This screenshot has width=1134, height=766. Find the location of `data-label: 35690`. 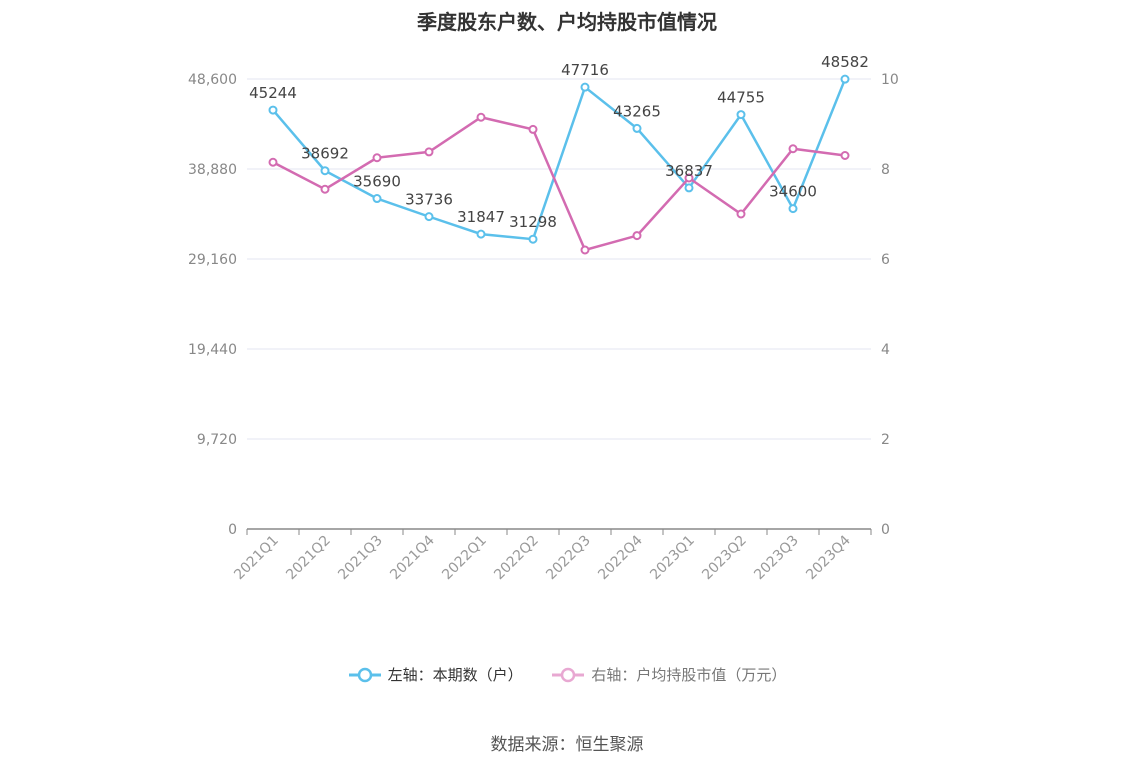

data-label: 35690 is located at coordinates (377, 182).